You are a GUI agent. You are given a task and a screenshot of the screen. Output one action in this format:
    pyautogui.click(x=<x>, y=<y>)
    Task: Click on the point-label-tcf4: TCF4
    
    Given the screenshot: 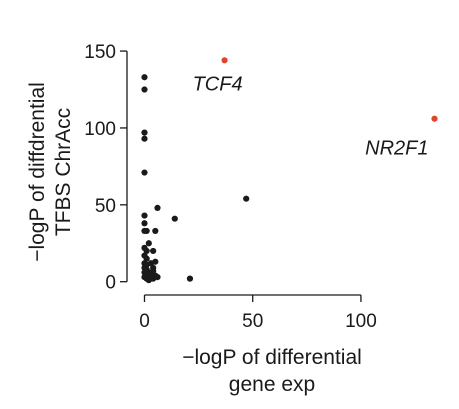 What is the action you would take?
    pyautogui.click(x=218, y=84)
    